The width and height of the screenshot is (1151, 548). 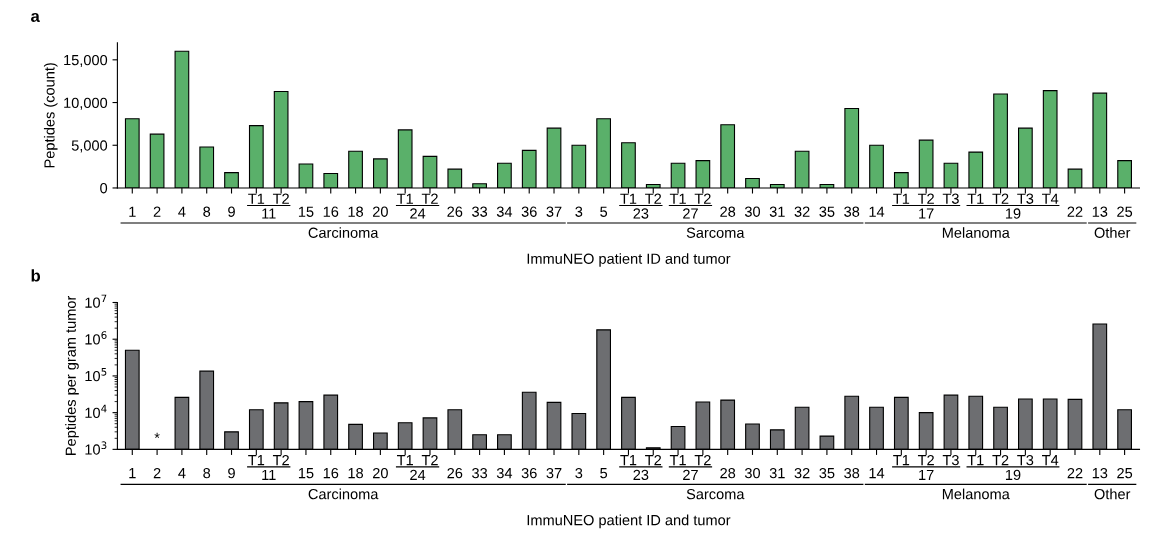 What do you see at coordinates (343, 494) in the screenshot?
I see `text: Carcinoma` at bounding box center [343, 494].